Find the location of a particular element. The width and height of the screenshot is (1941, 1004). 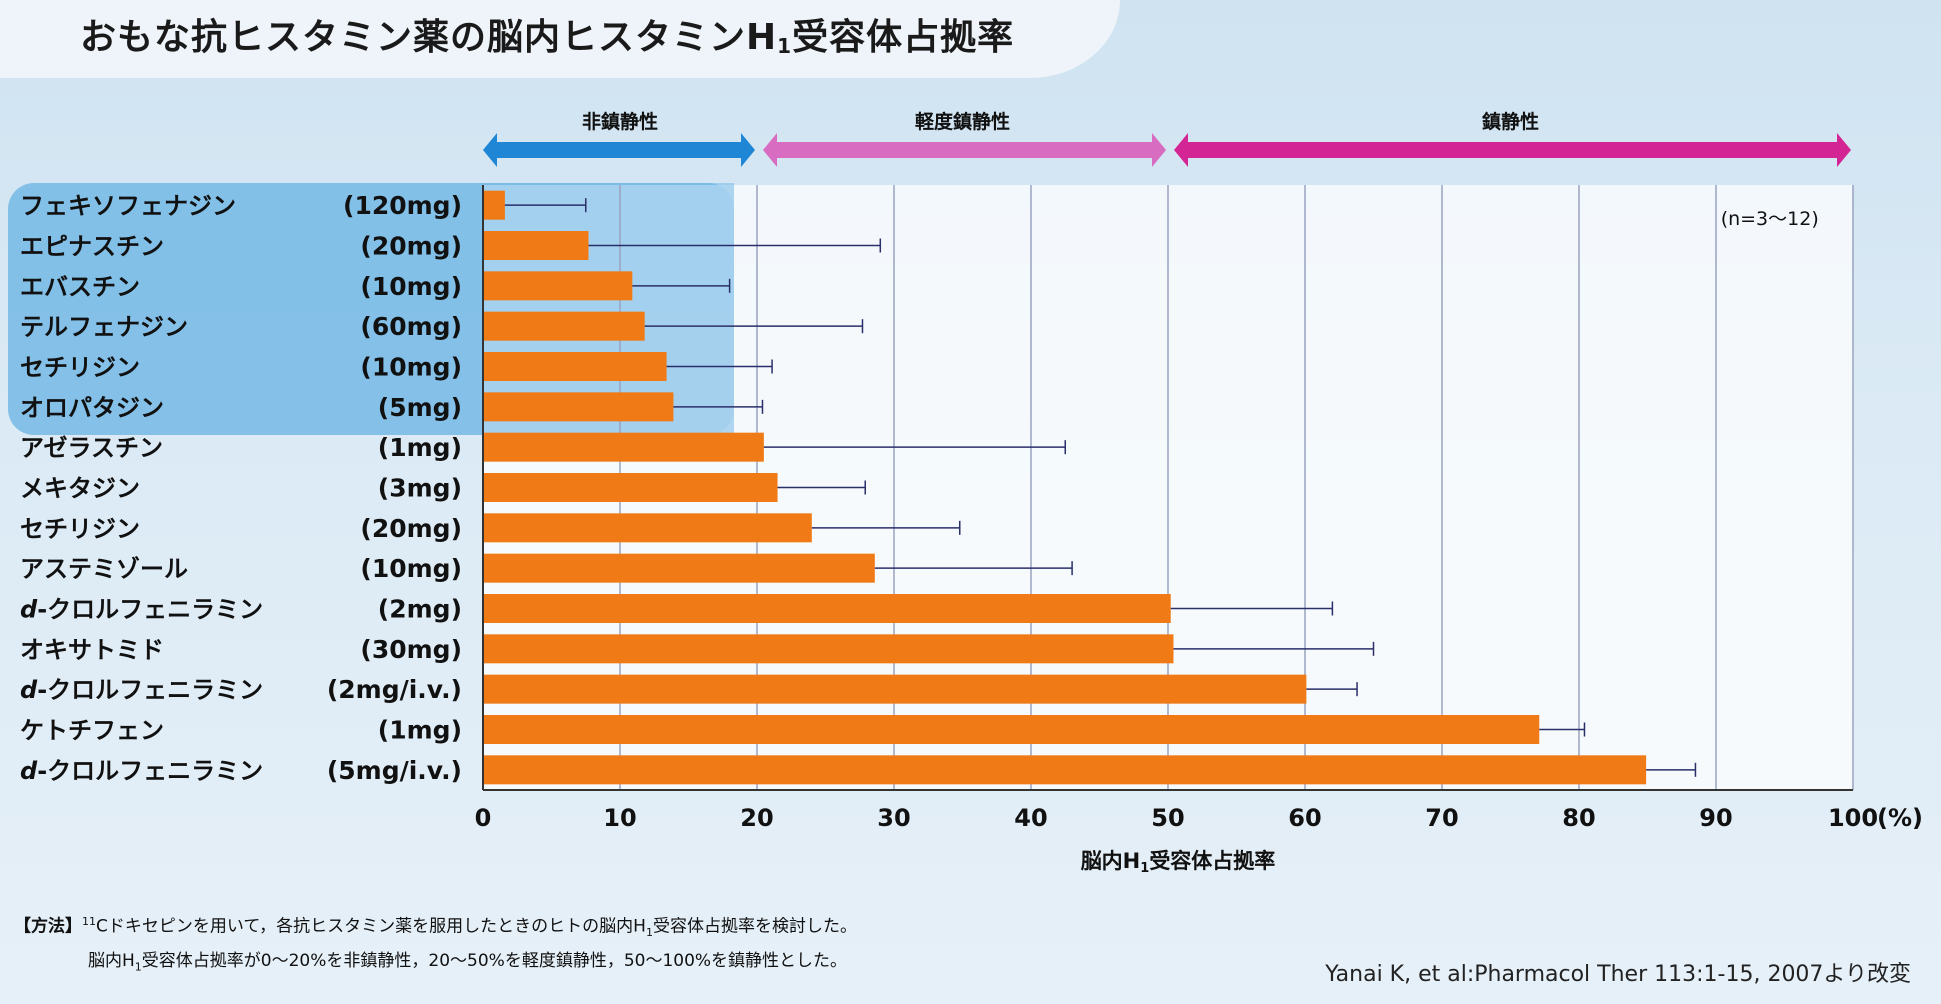

x-tick-label: 100 is located at coordinates (1853, 818).